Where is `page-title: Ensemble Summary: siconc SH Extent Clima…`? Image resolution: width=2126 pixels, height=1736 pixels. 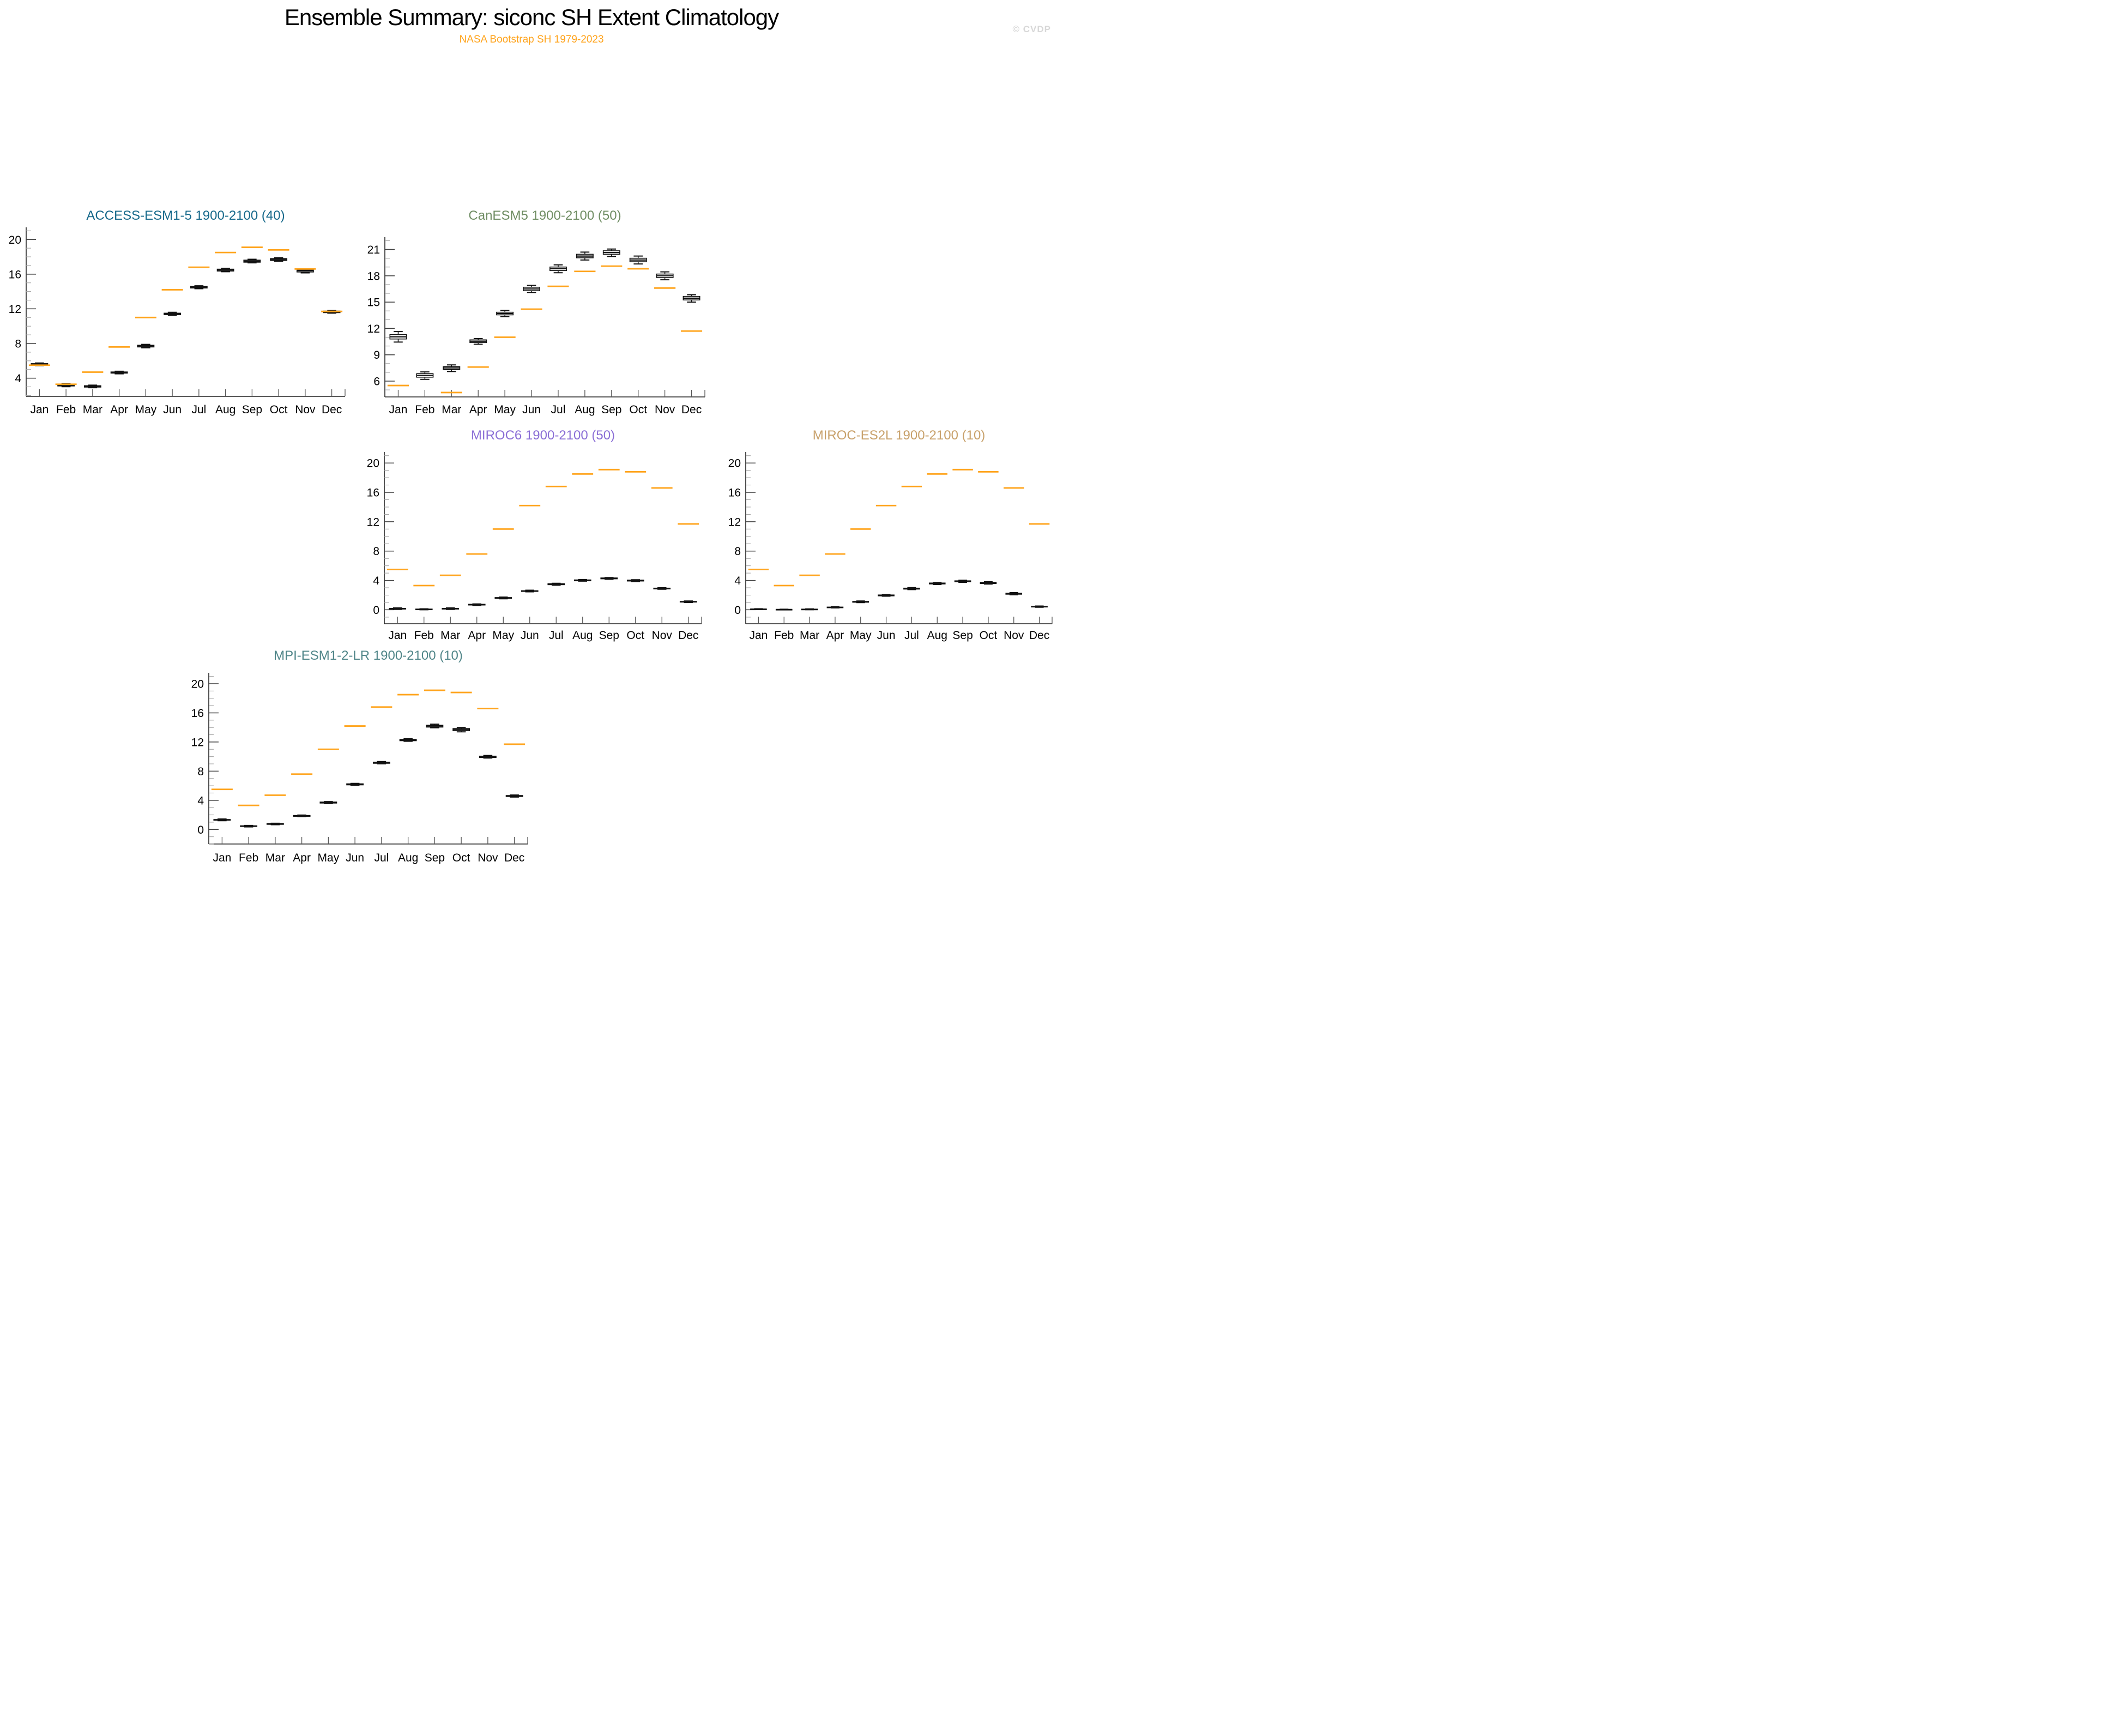 page-title: Ensemble Summary: siconc SH Extent Clima… is located at coordinates (531, 17).